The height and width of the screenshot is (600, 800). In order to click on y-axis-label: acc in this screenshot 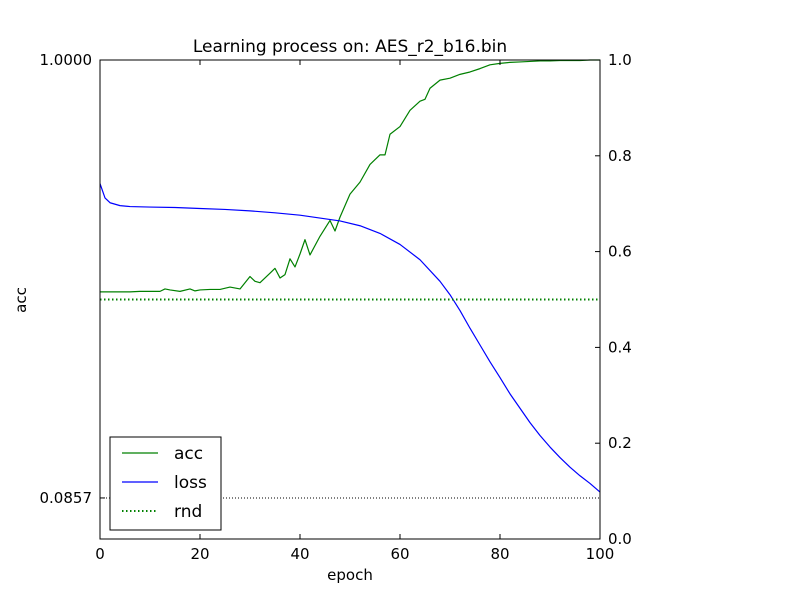, I will do `click(21, 300)`.